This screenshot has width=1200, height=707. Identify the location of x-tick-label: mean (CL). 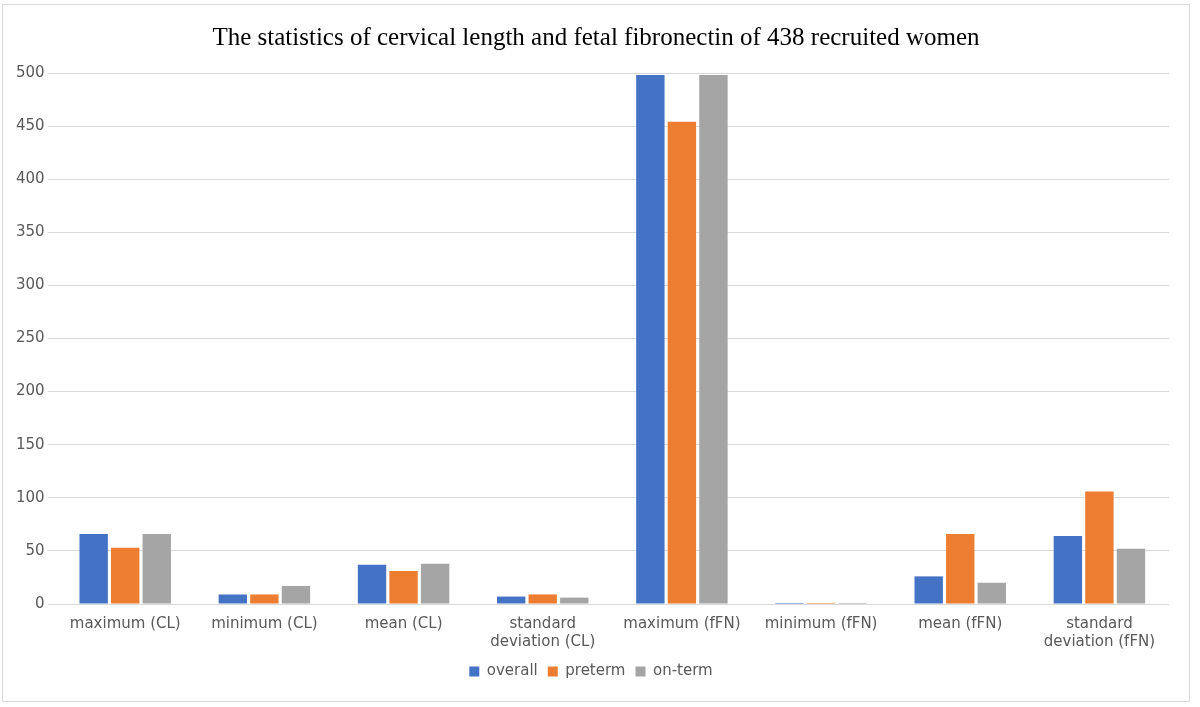
(403, 622).